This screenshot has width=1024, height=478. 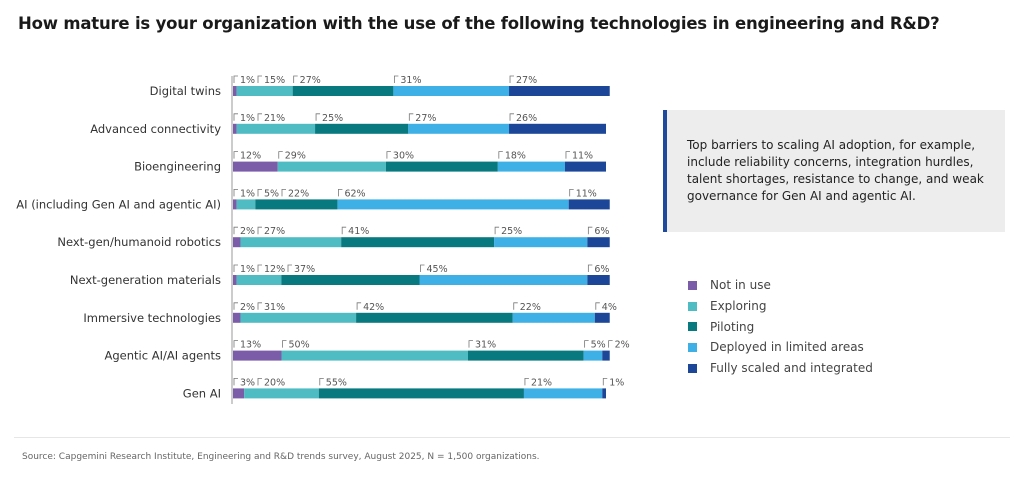 I want to click on category-label: Agentic AI/AI agents, so click(x=163, y=356).